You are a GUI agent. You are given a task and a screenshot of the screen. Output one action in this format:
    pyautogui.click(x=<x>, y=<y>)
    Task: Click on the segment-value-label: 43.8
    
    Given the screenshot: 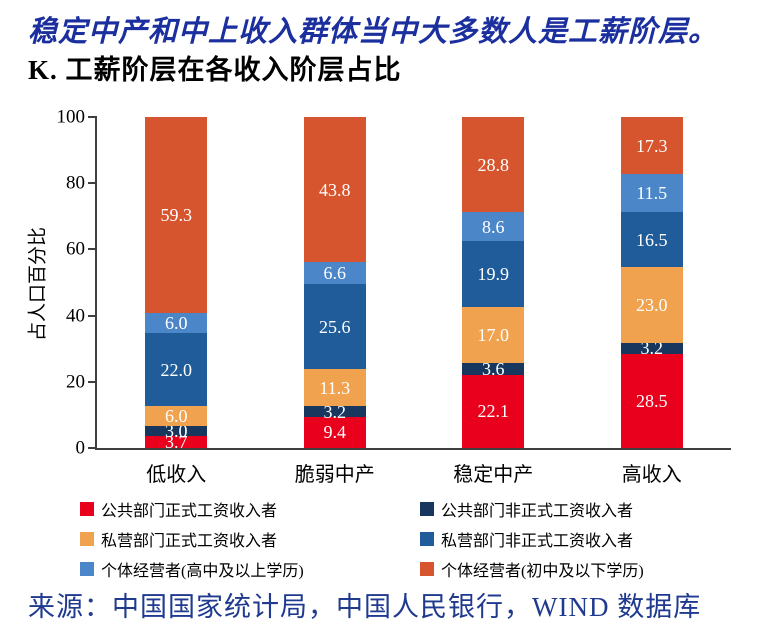 What is the action you would take?
    pyautogui.click(x=335, y=189)
    